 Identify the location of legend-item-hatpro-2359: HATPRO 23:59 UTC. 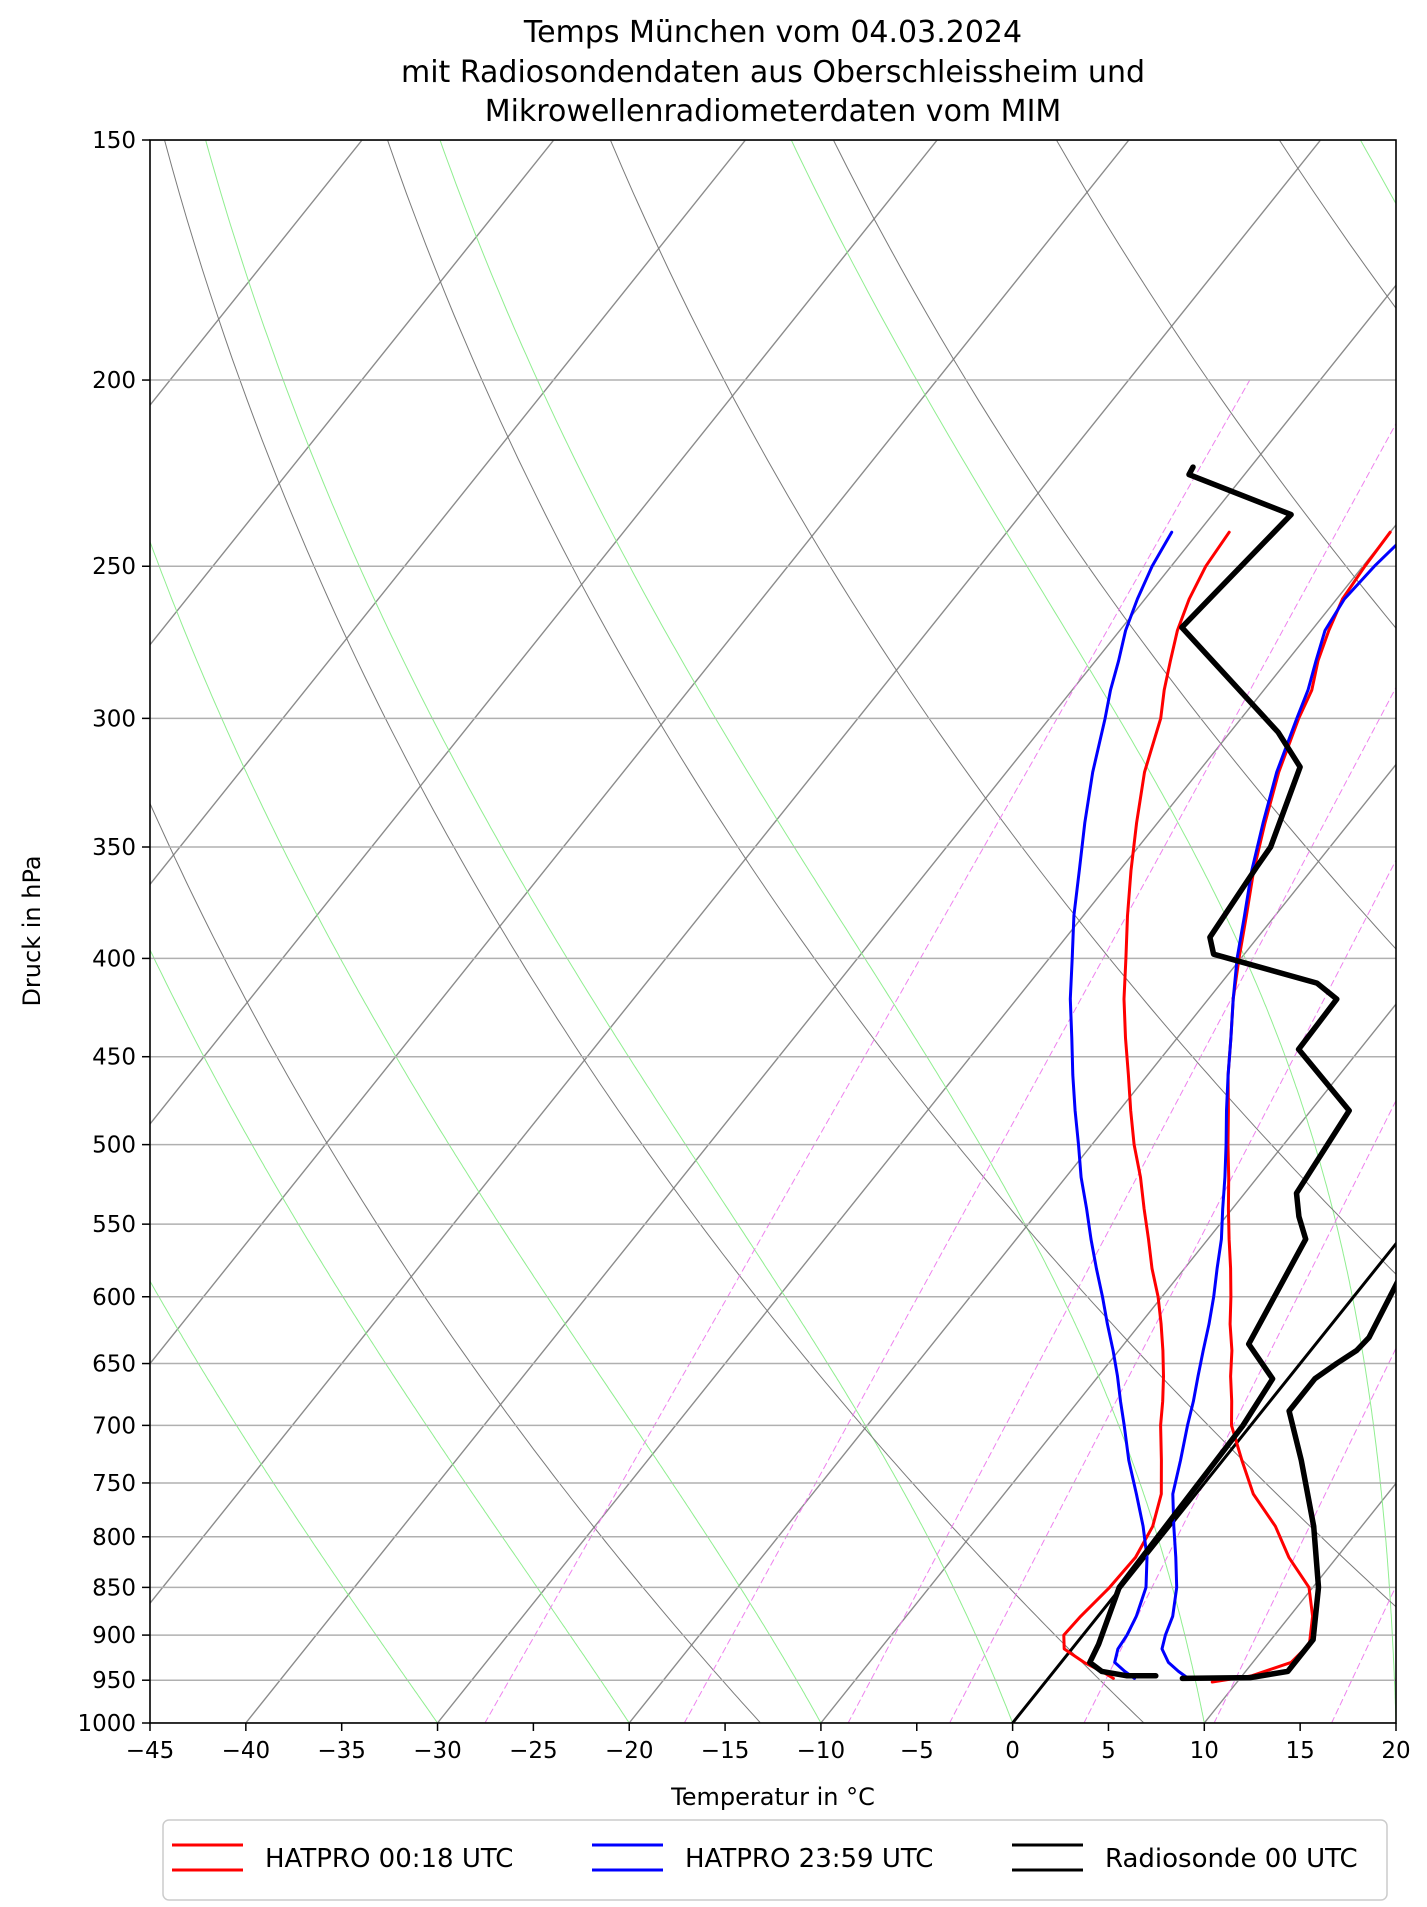
(762, 1858).